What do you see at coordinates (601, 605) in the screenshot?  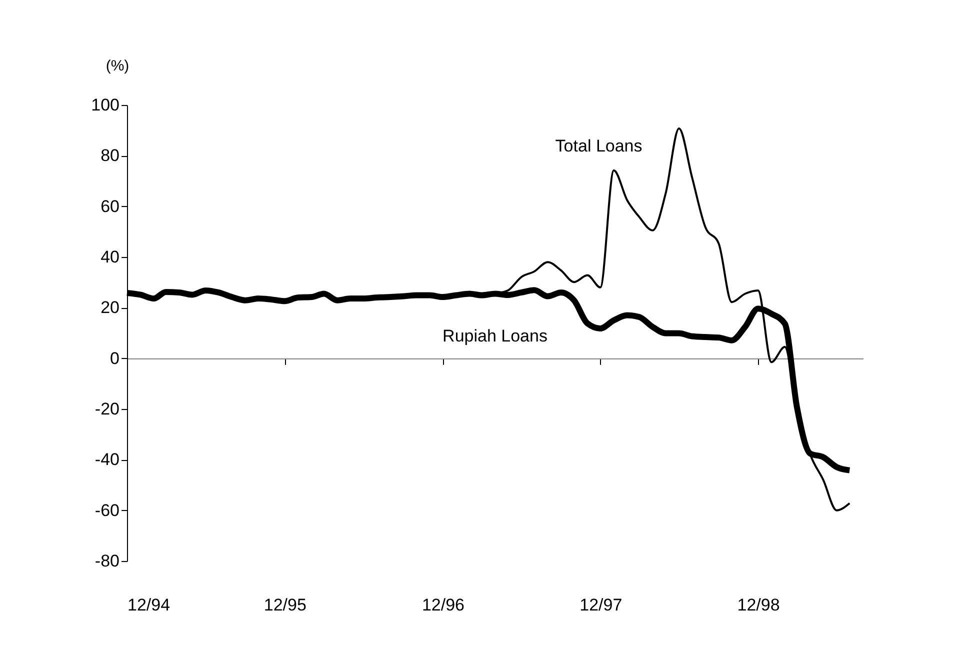 I see `x-tick-label: 12/97` at bounding box center [601, 605].